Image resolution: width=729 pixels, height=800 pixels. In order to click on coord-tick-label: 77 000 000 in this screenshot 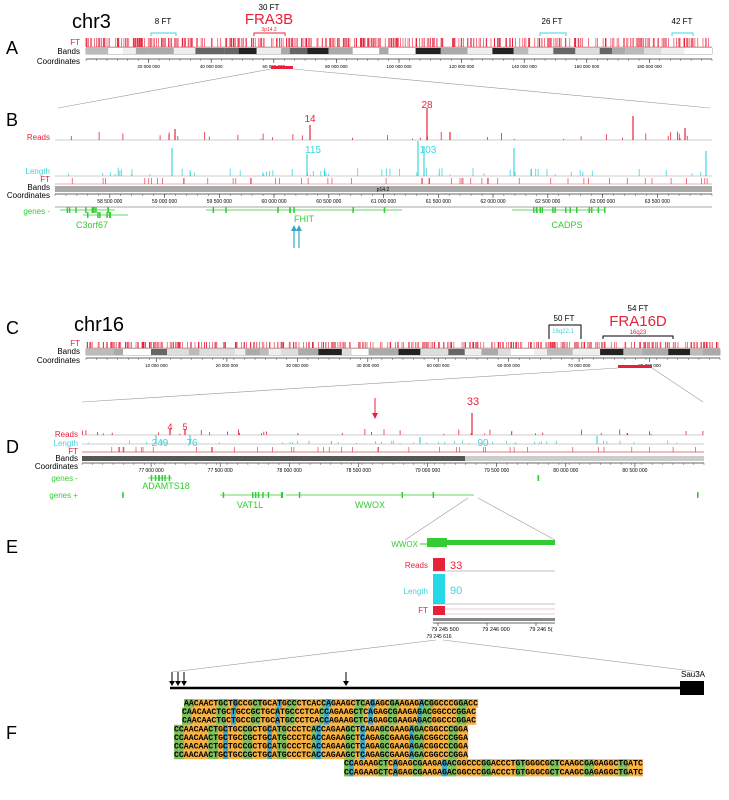, I will do `click(151, 471)`.